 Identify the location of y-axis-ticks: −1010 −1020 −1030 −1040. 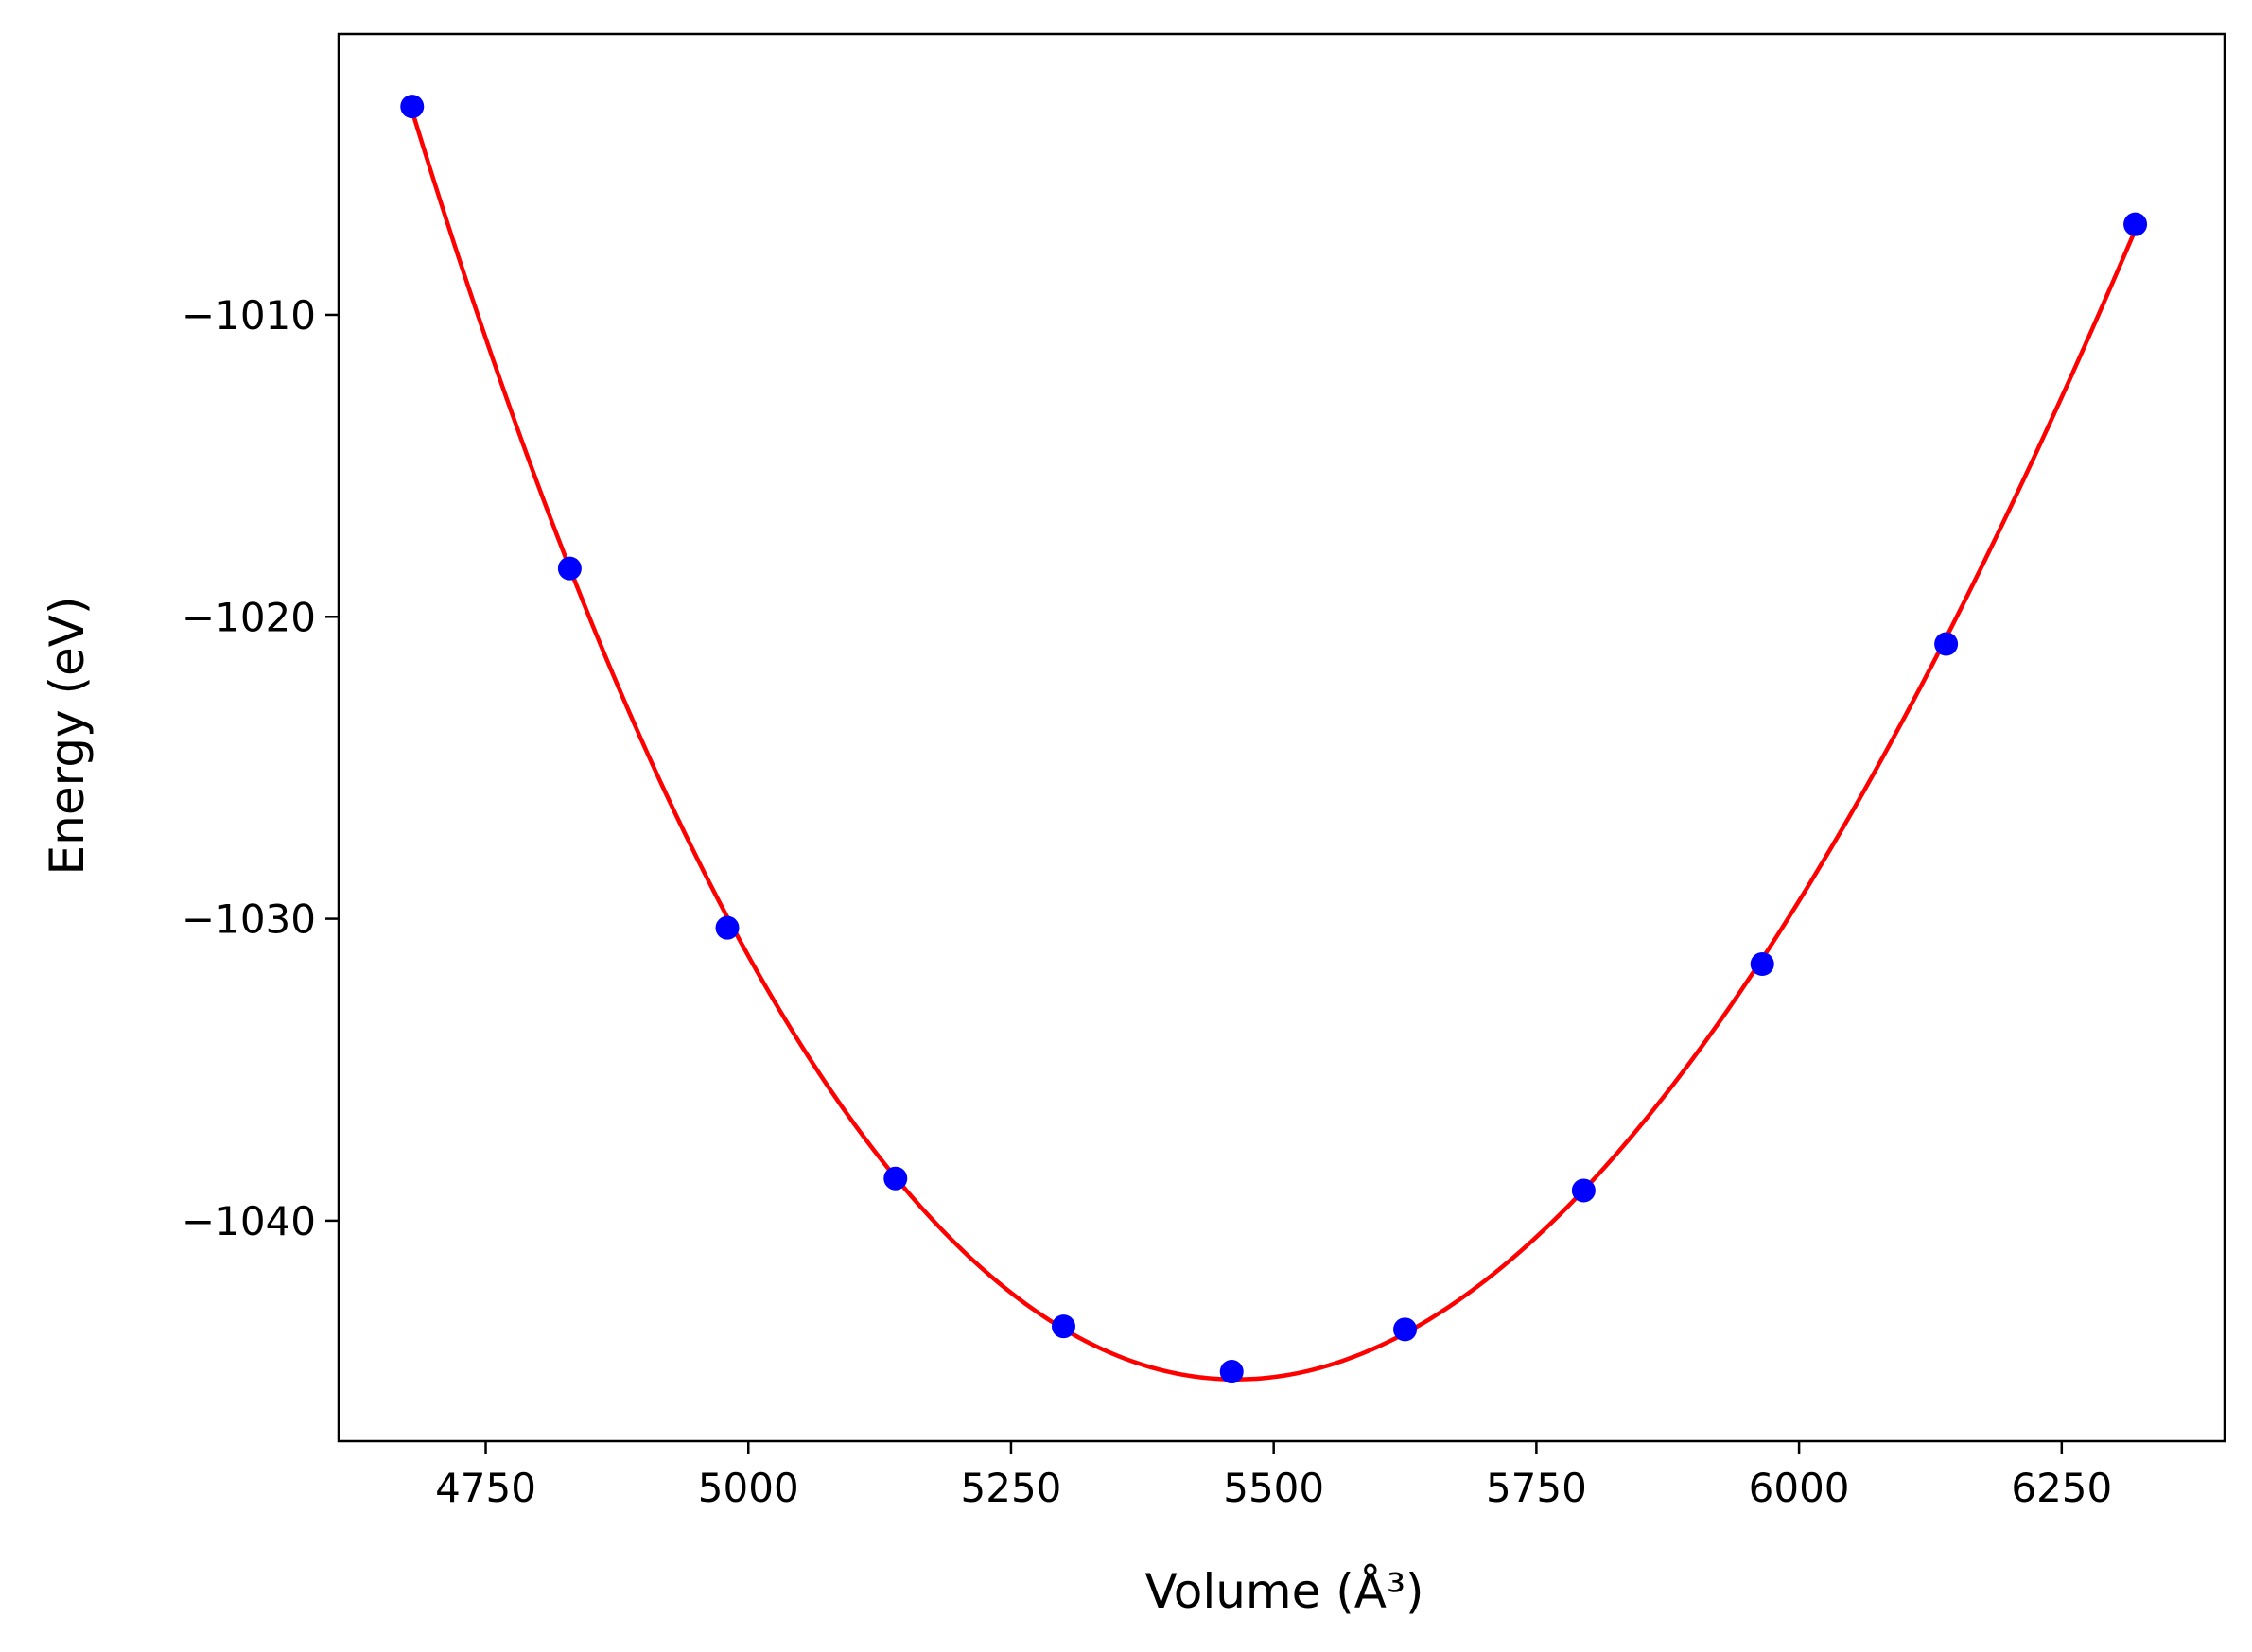
(260, 768).